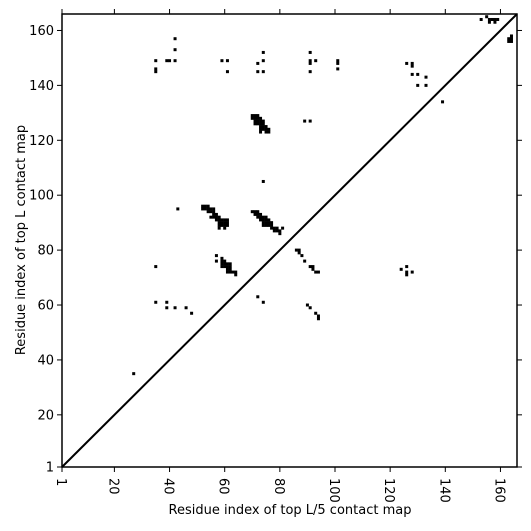 The image size is (531, 531). Describe the element at coordinates (45, 251) in the screenshot. I see `y-tick-label: 80` at that location.